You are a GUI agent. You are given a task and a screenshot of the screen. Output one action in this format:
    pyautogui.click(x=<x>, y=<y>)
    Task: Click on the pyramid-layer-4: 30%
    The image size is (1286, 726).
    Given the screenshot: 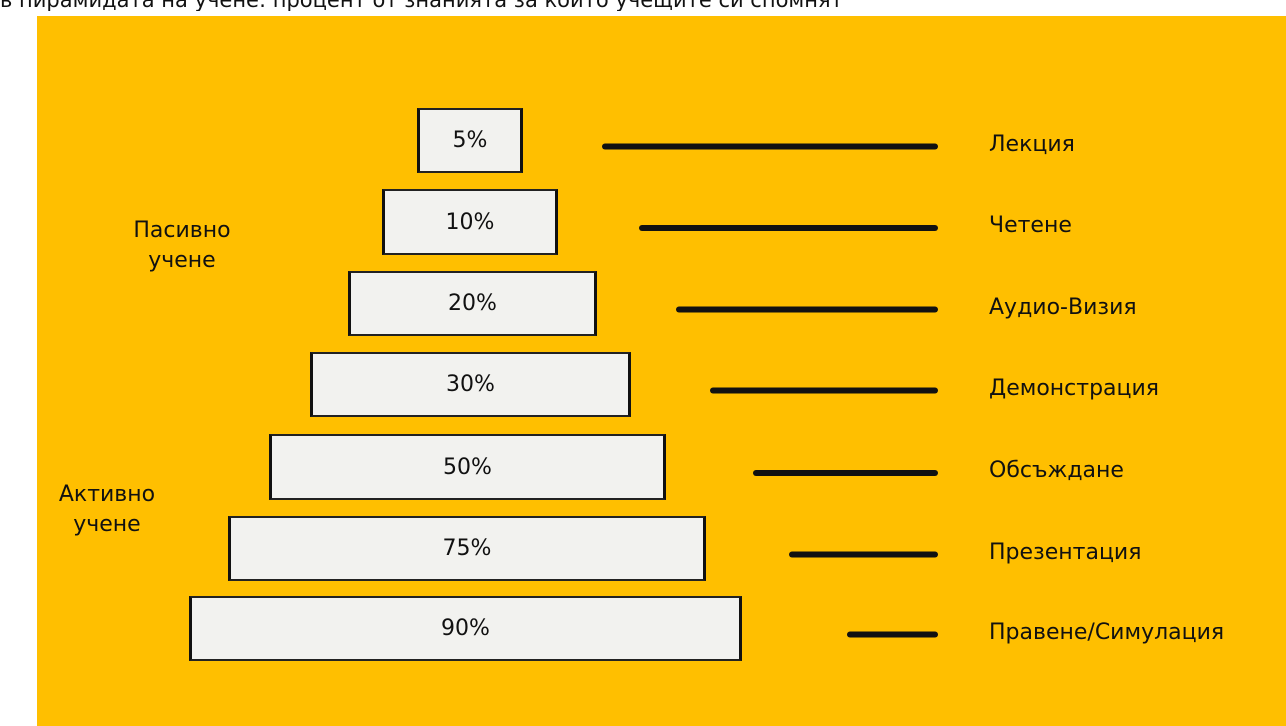 What is the action you would take?
    pyautogui.click(x=470, y=384)
    